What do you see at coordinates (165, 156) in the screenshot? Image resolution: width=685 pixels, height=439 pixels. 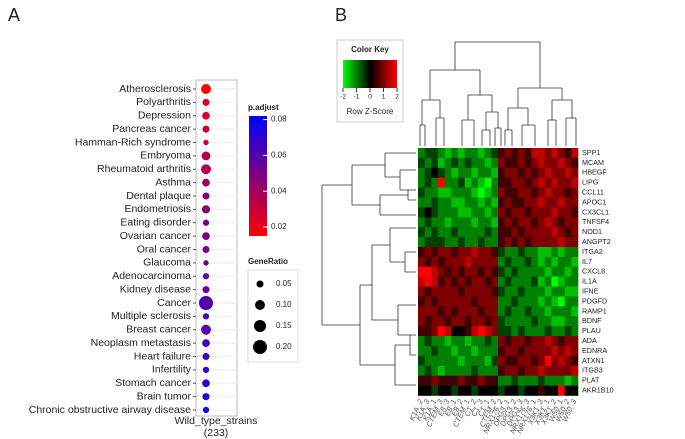 I see `y-tick-label: Embryoma` at bounding box center [165, 156].